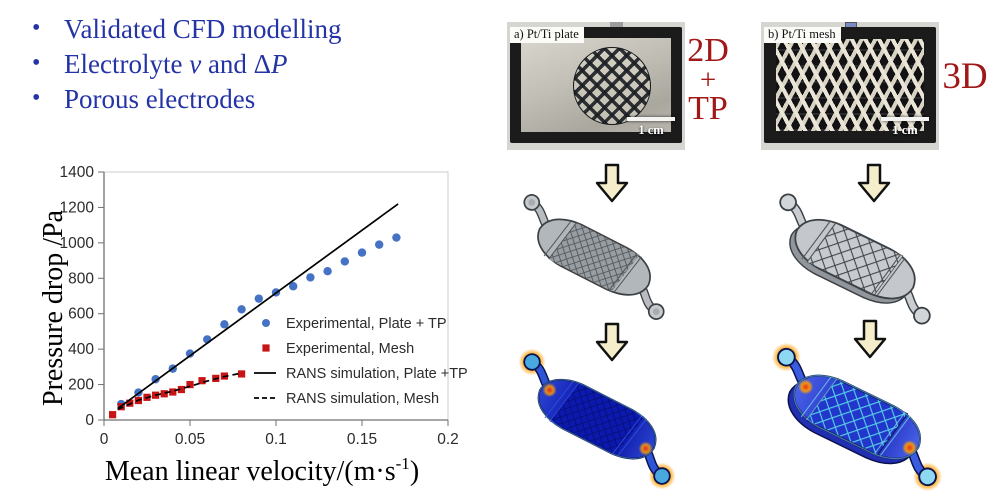 Image resolution: width=1000 pixels, height=504 pixels. What do you see at coordinates (594, 257) in the screenshot?
I see `cad-model-plate-cell` at bounding box center [594, 257].